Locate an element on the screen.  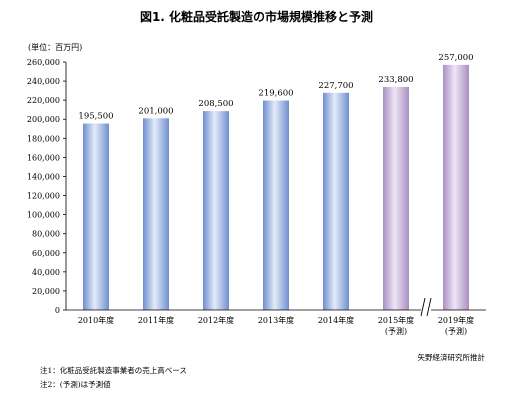
y-tick-label: 100,000 is located at coordinates (43, 215).